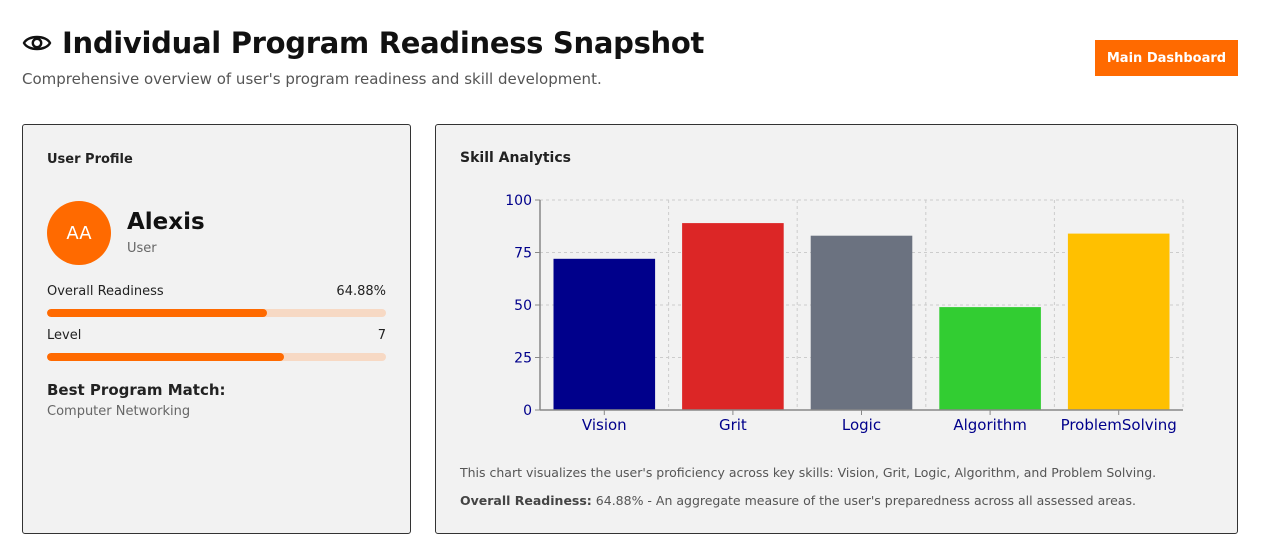  Describe the element at coordinates (157, 313) in the screenshot. I see `readiness-progress-fill` at that location.